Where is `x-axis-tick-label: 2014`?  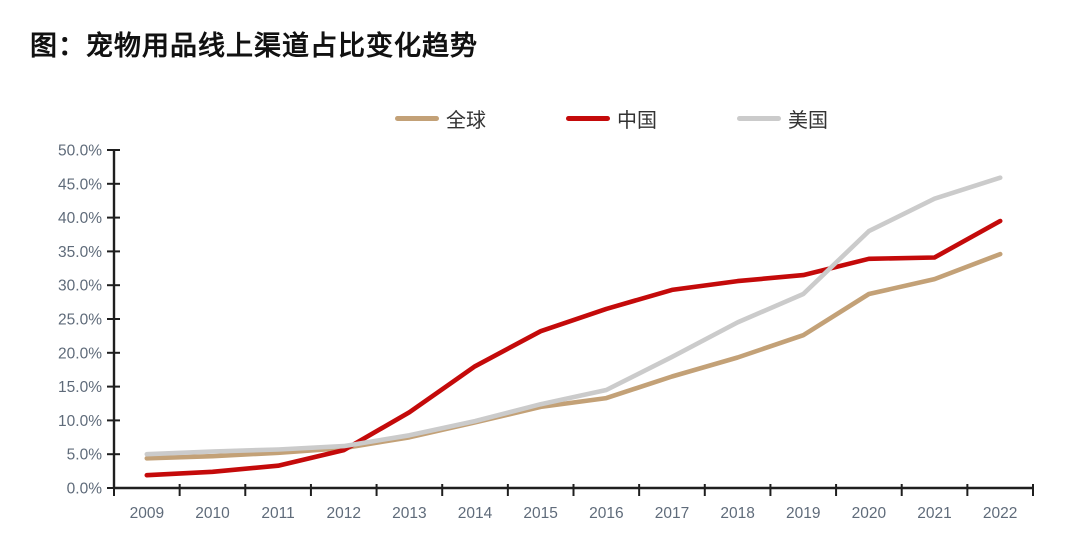 x-axis-tick-label: 2014 is located at coordinates (475, 513).